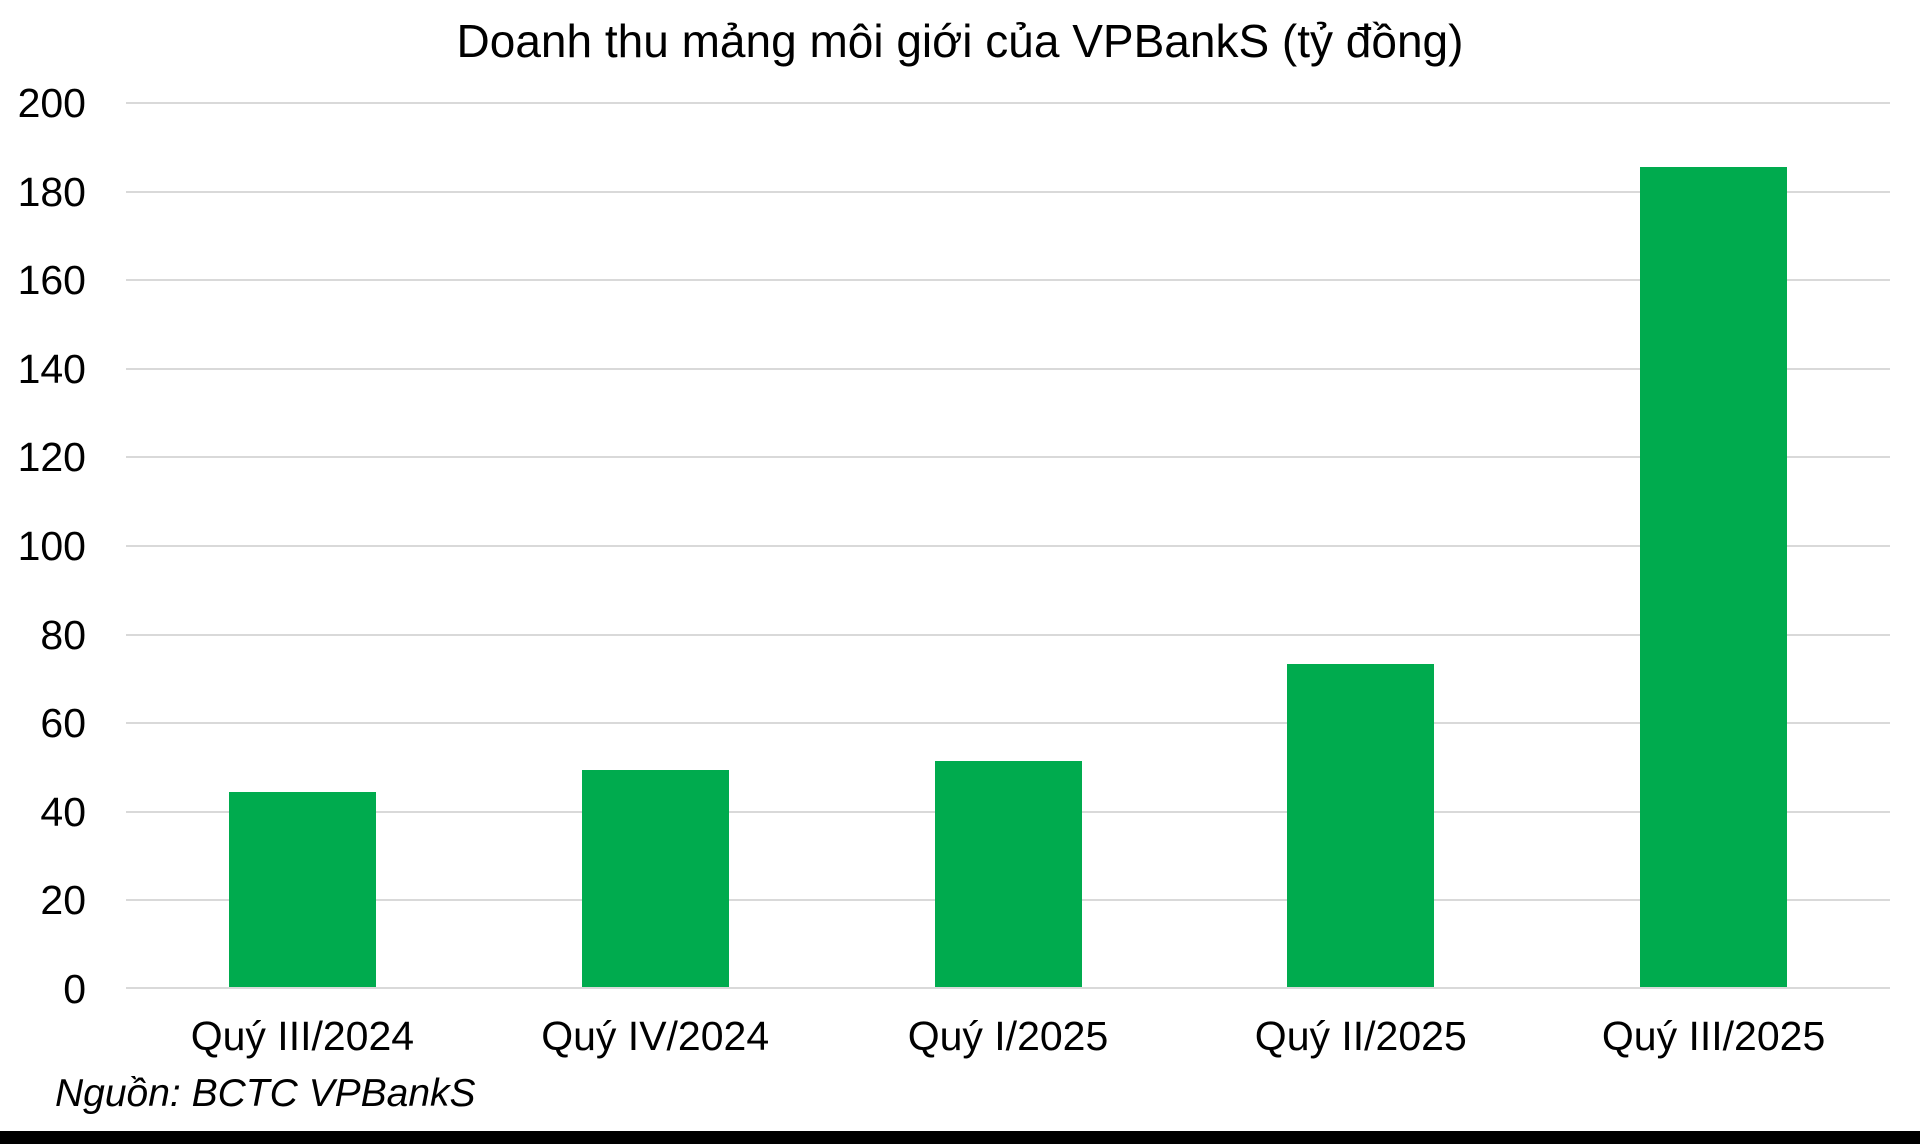 The width and height of the screenshot is (1920, 1144). I want to click on y-tick-label: 80, so click(63, 634).